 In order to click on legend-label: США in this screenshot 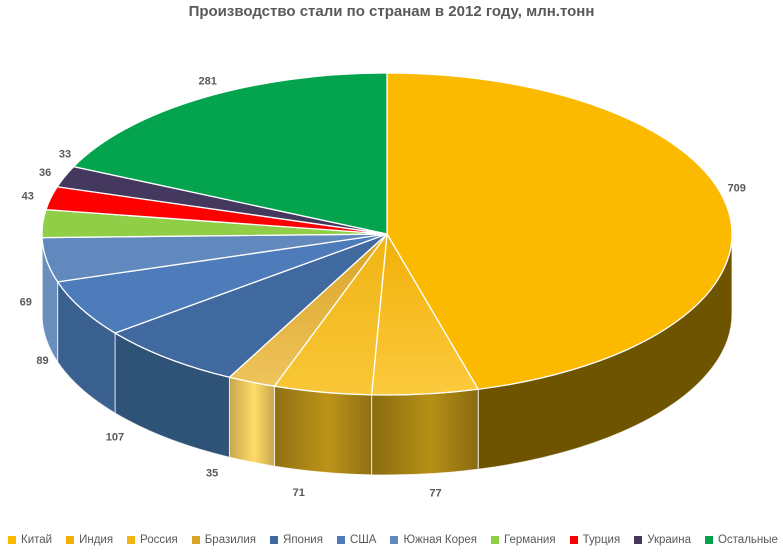, I will do `click(363, 539)`.